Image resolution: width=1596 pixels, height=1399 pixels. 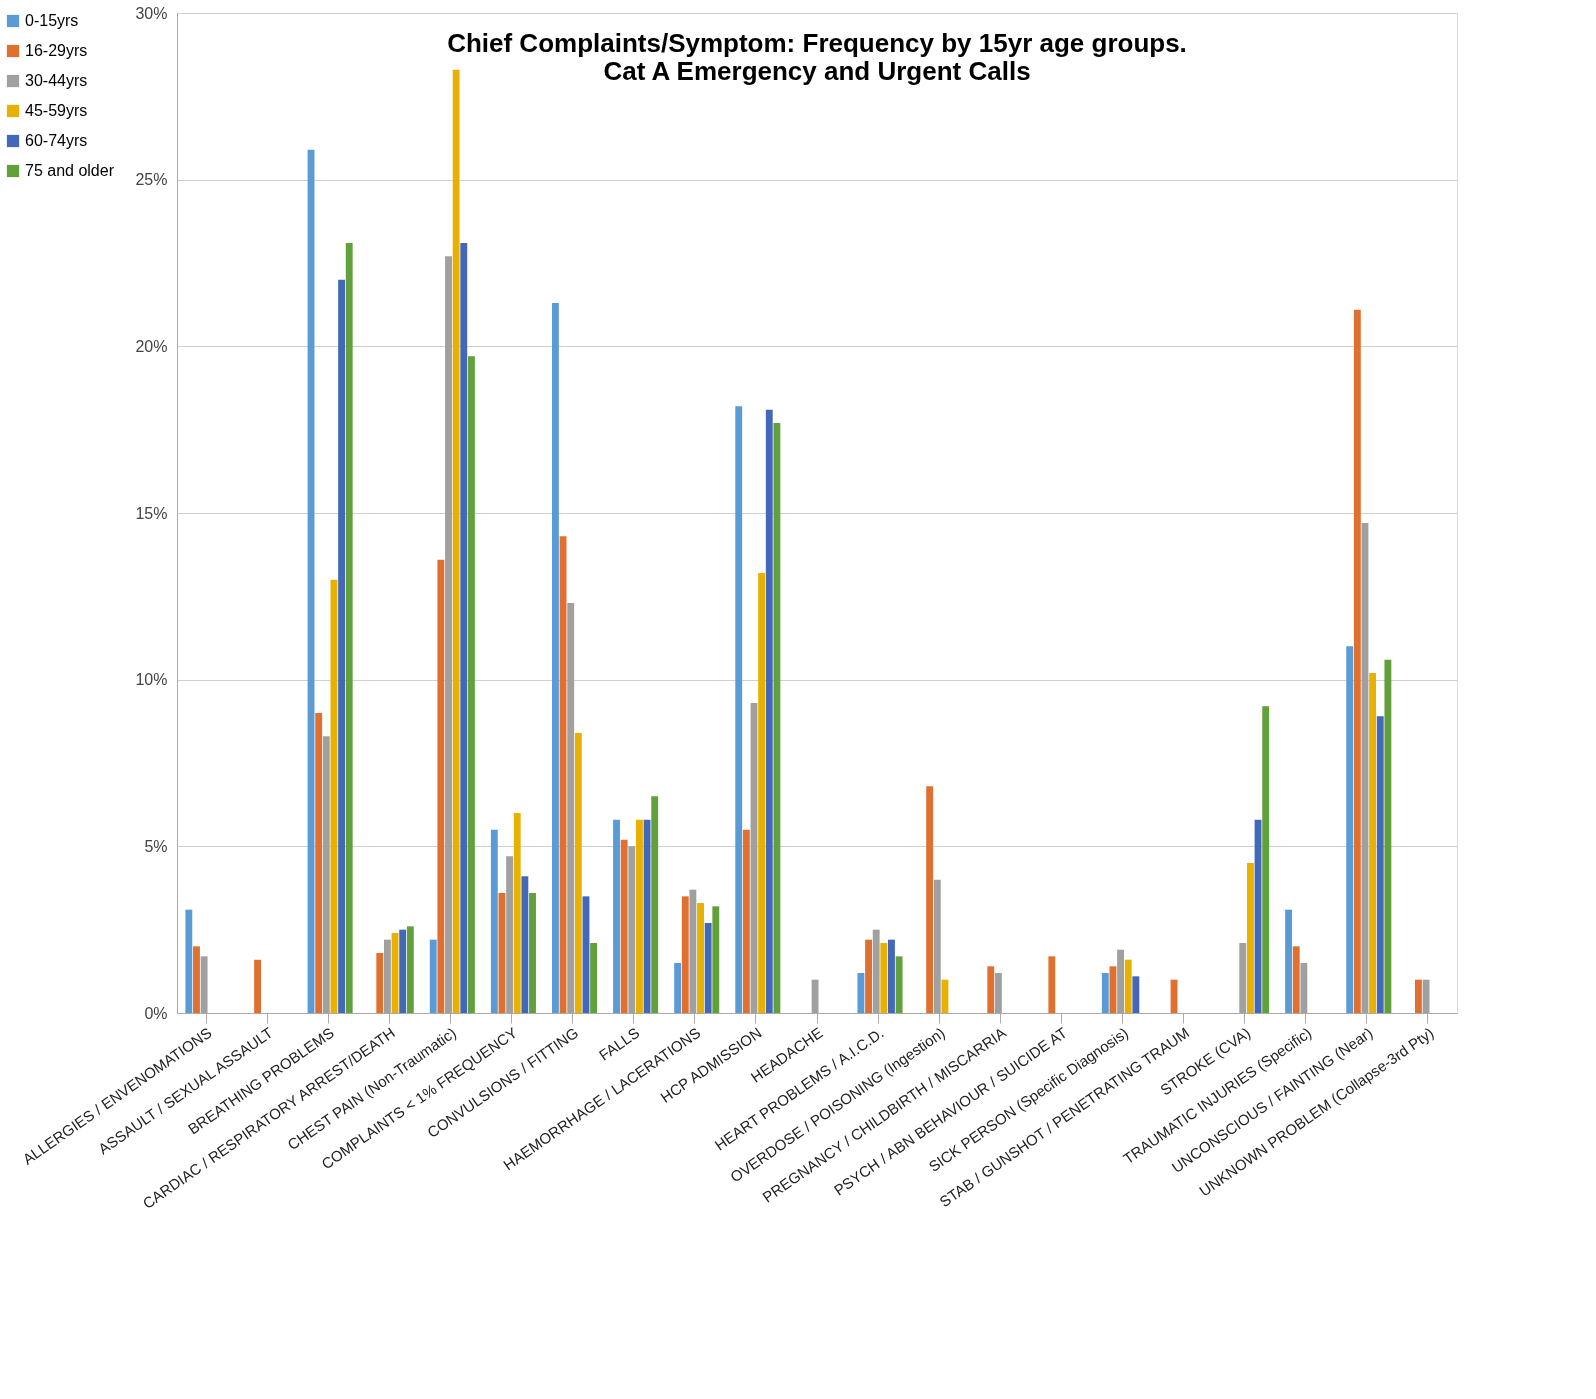 I want to click on legend-label: 0-15yrs, so click(x=52, y=20).